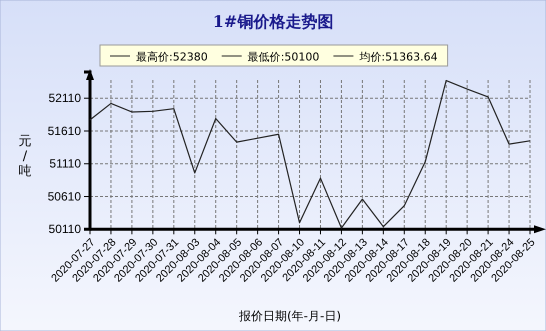 Image resolution: width=546 pixels, height=331 pixels. What do you see at coordinates (65, 229) in the screenshot?
I see `y-tick-label: 50110` at bounding box center [65, 229].